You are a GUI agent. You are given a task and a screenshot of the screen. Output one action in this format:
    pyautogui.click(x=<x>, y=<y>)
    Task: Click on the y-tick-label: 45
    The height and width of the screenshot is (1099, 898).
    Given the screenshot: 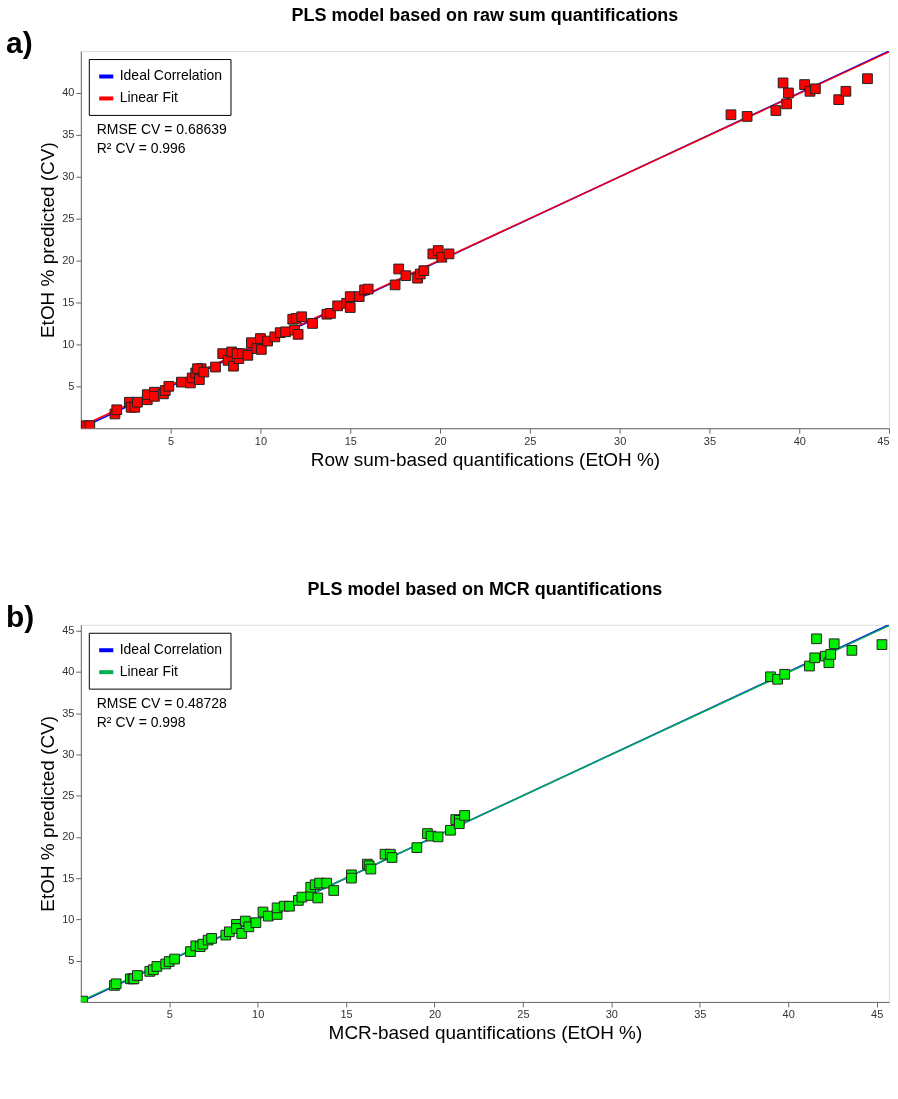 What is the action you would take?
    pyautogui.click(x=68, y=630)
    